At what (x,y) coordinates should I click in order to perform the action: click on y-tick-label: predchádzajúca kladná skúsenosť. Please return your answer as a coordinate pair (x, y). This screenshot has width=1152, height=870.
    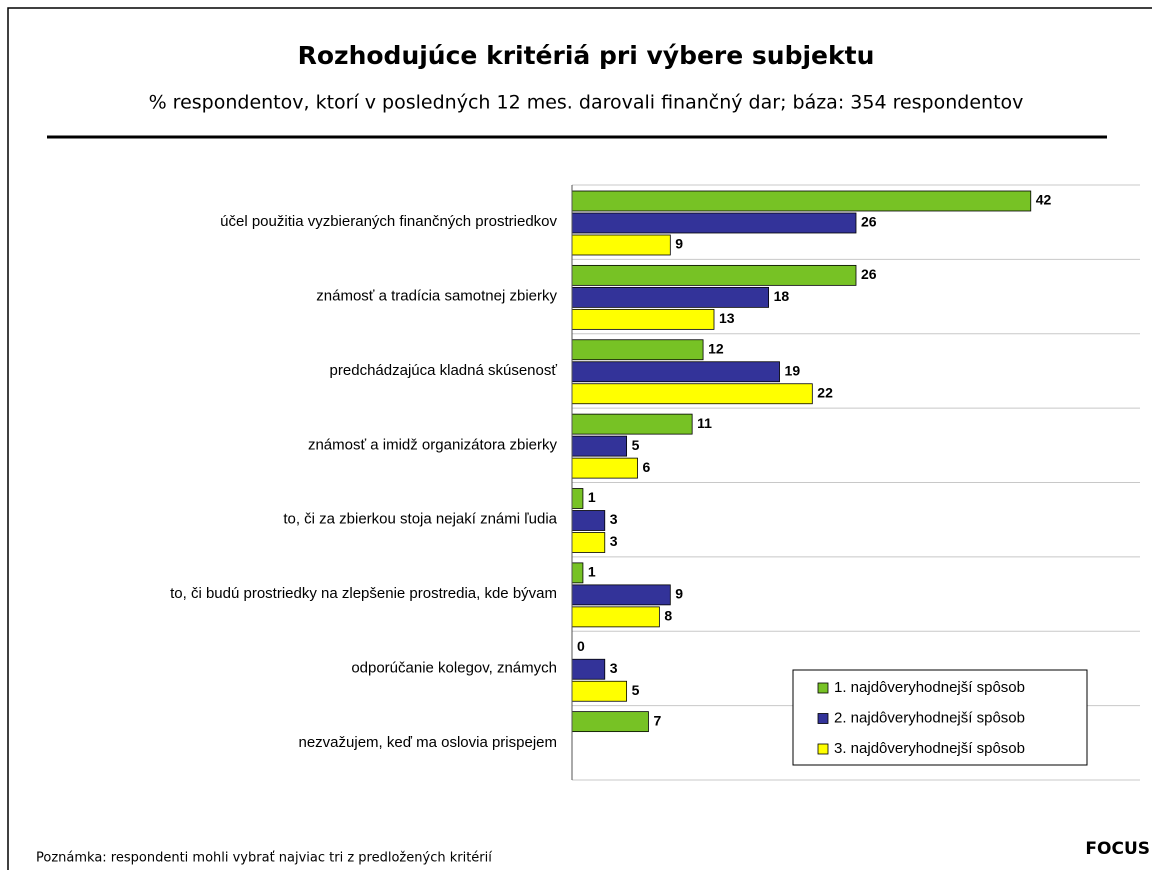
    Looking at the image, I should click on (444, 370).